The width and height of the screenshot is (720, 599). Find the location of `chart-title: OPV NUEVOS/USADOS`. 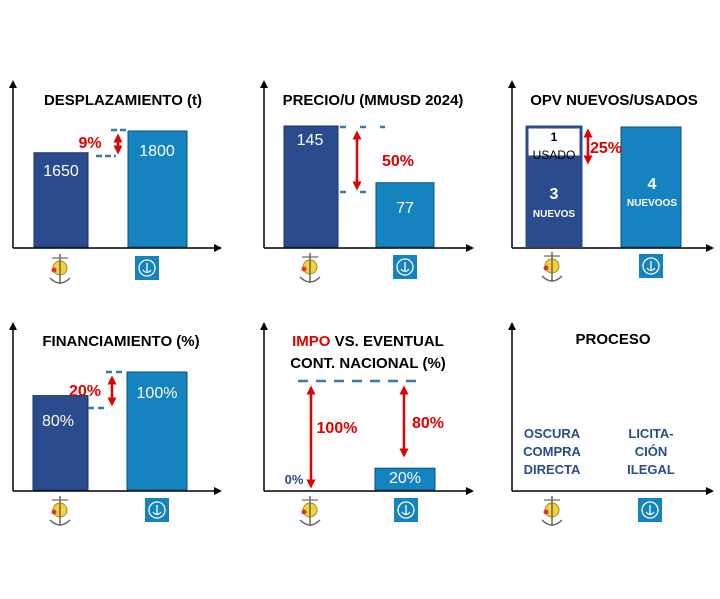

chart-title: OPV NUEVOS/USADOS is located at coordinates (614, 100).